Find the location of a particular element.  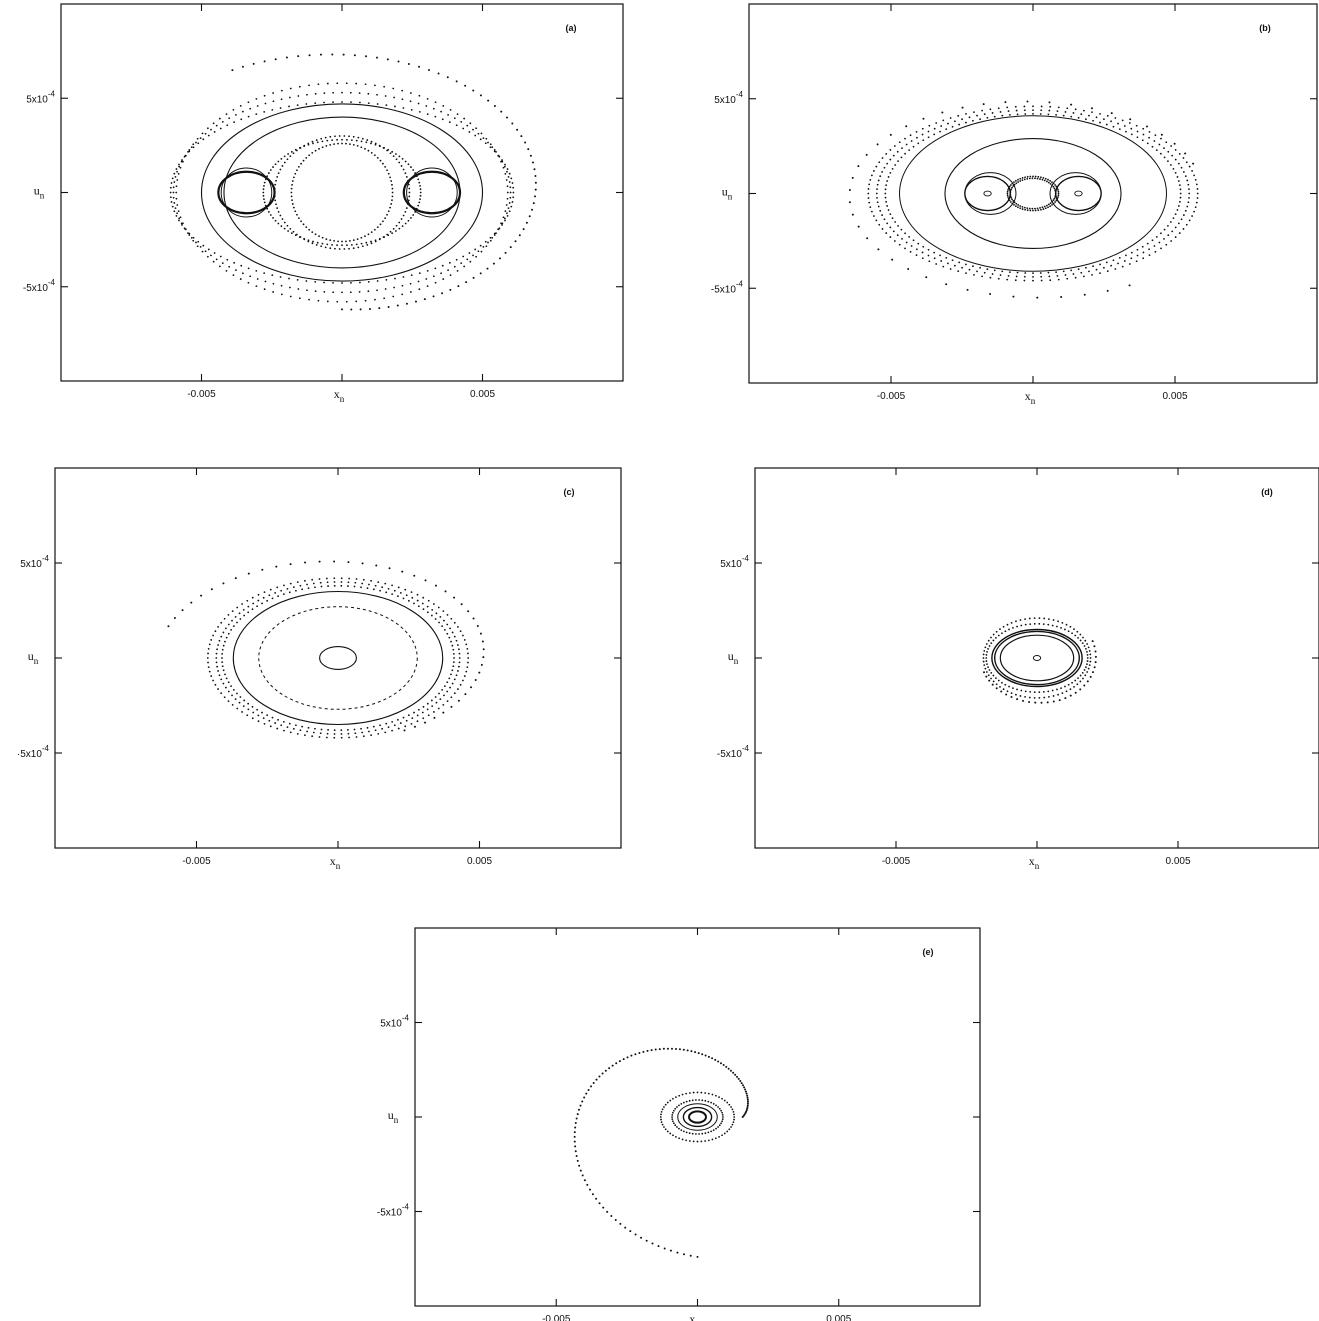

x-tick-label: 0.005 is located at coordinates (1174, 396).